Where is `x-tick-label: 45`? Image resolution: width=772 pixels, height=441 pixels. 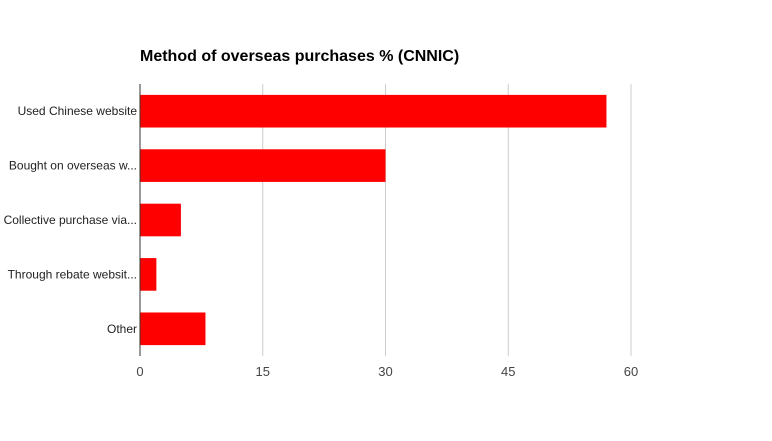
x-tick-label: 45 is located at coordinates (508, 371).